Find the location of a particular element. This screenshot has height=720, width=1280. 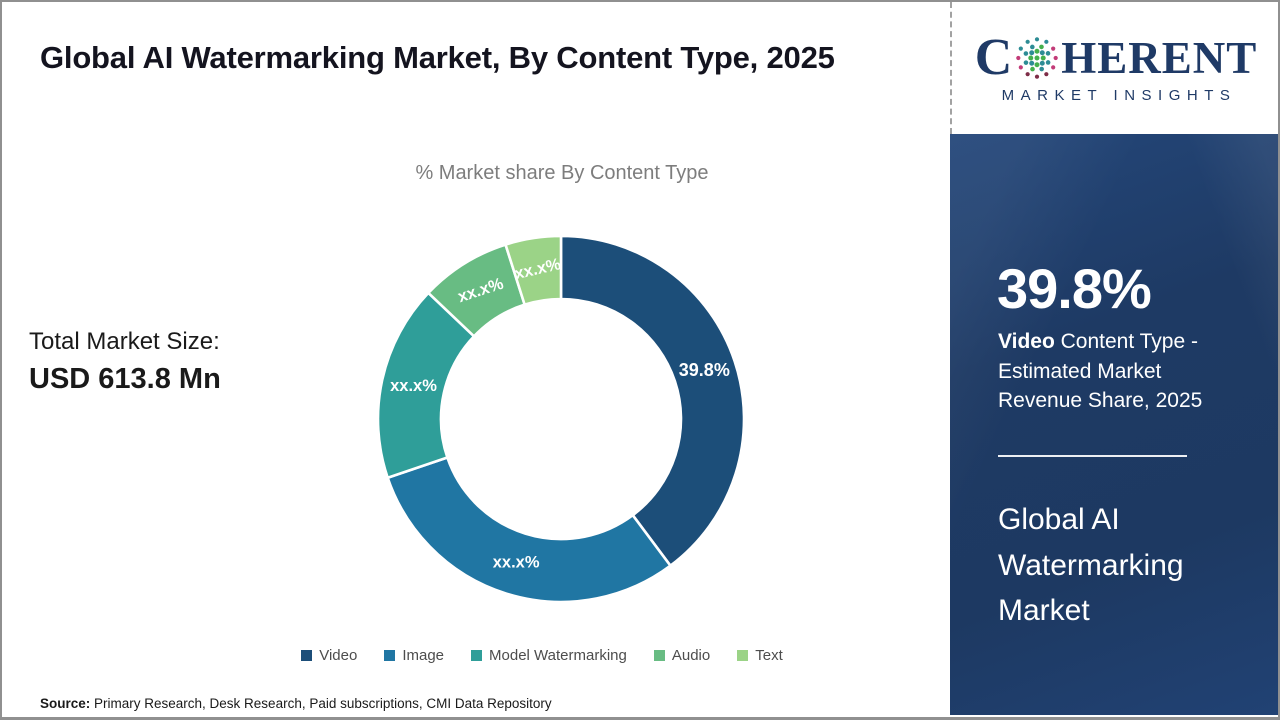

brand-wordmark: C HERENT is located at coordinates (1116, 58).